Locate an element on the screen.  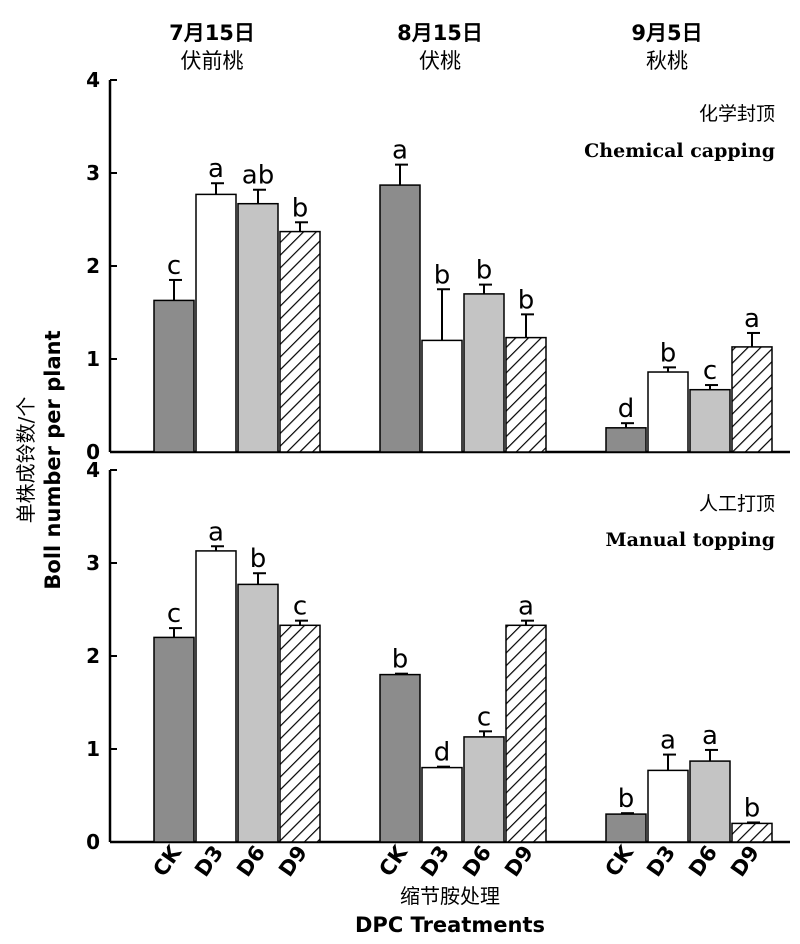
x-axis-label-en: DPC Treatments is located at coordinates (450, 925).